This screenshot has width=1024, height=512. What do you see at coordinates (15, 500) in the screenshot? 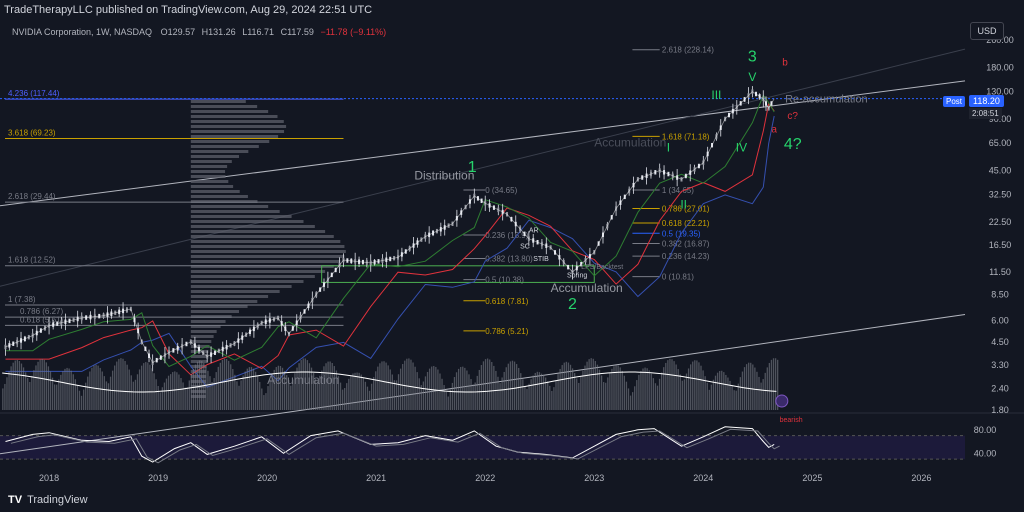
I see `tv-logo-icon: TV` at bounding box center [15, 500].